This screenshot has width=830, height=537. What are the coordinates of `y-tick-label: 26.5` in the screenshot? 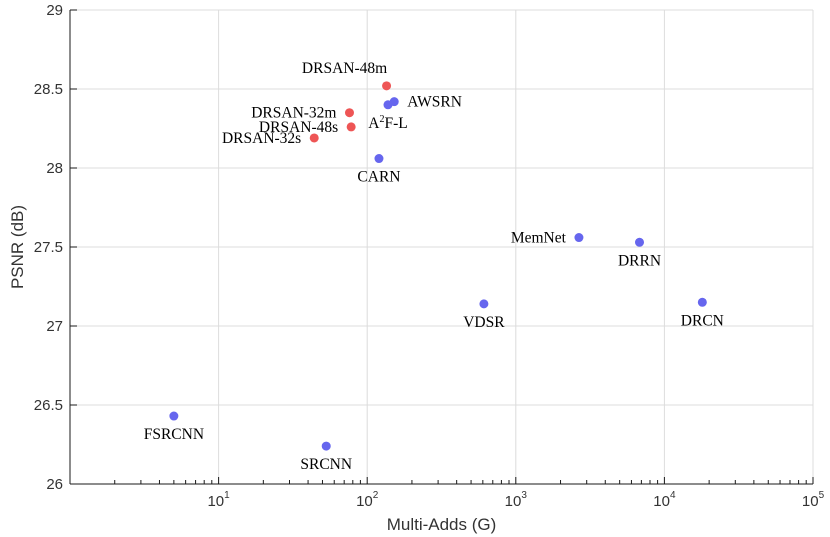 It's located at (48, 405).